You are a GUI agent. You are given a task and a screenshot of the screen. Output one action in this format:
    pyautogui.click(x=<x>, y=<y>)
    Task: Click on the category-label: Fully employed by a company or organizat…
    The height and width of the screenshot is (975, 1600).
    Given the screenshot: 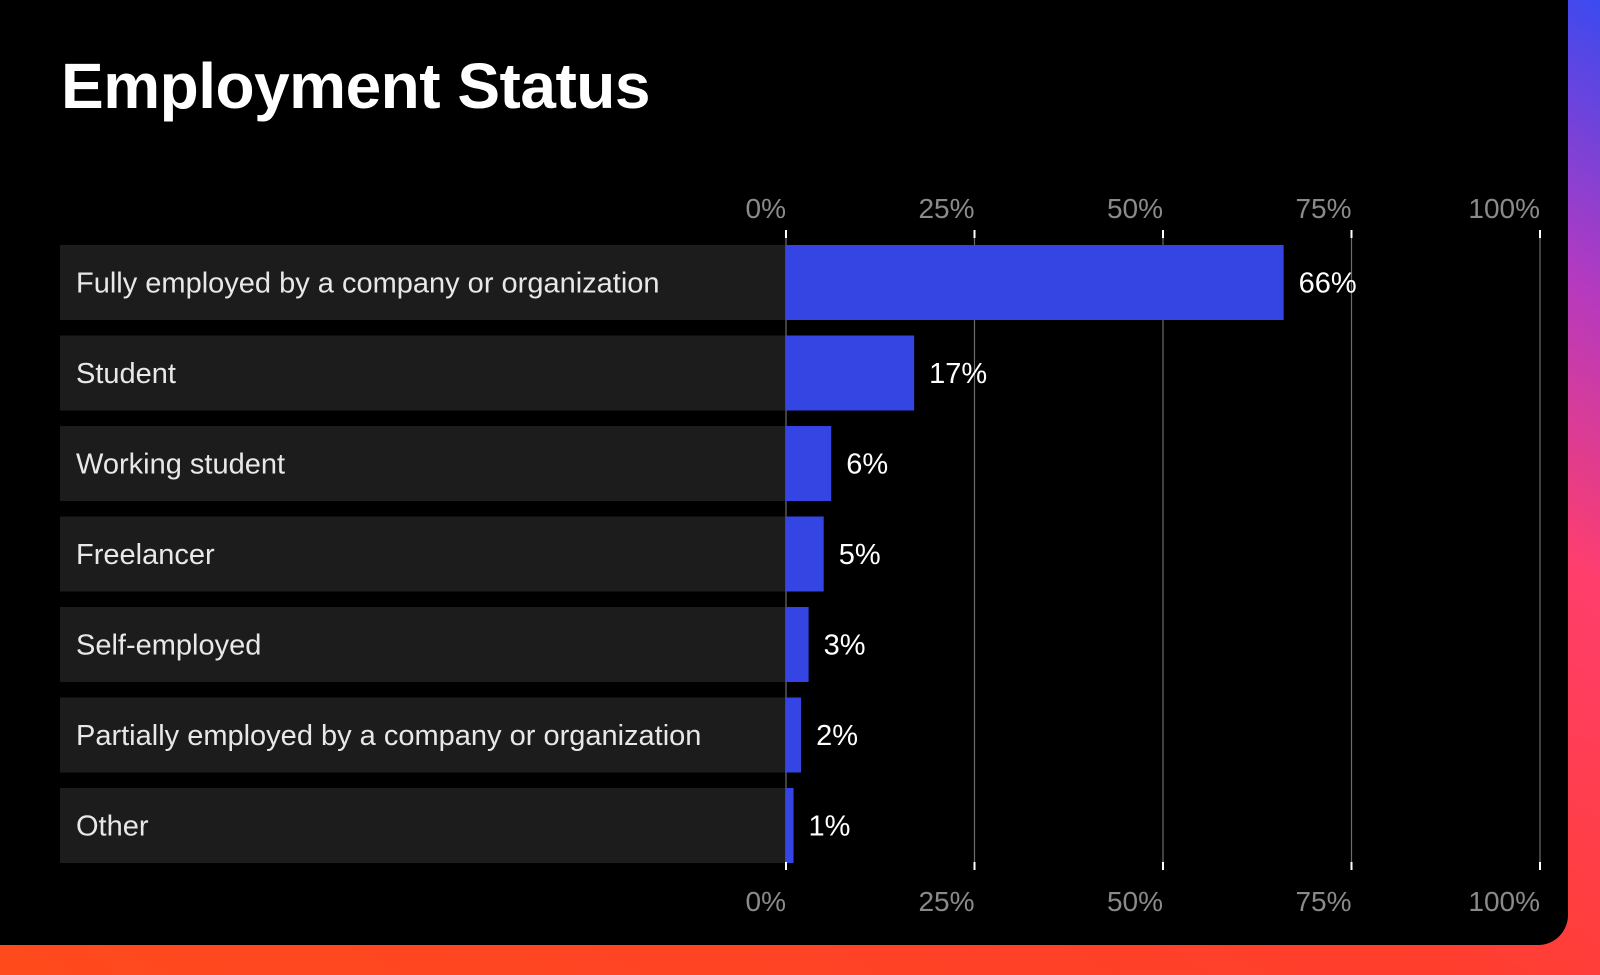 What is the action you would take?
    pyautogui.click(x=368, y=284)
    